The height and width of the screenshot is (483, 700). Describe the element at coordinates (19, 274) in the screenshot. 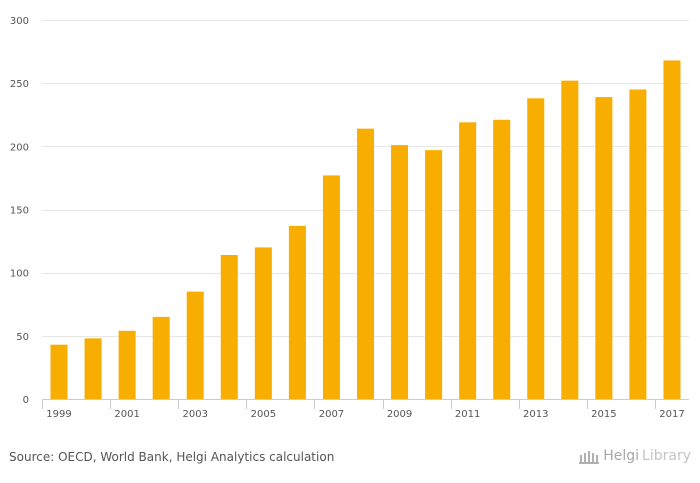

I see `y-tick-label: 100` at that location.